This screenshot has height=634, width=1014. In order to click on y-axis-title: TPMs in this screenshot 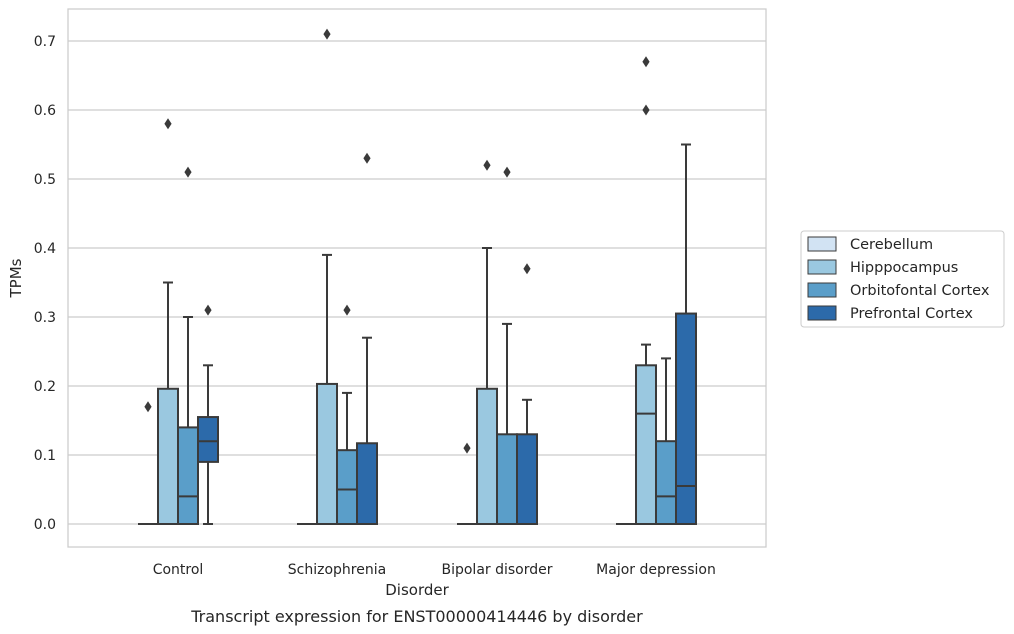, I will do `click(16, 278)`.